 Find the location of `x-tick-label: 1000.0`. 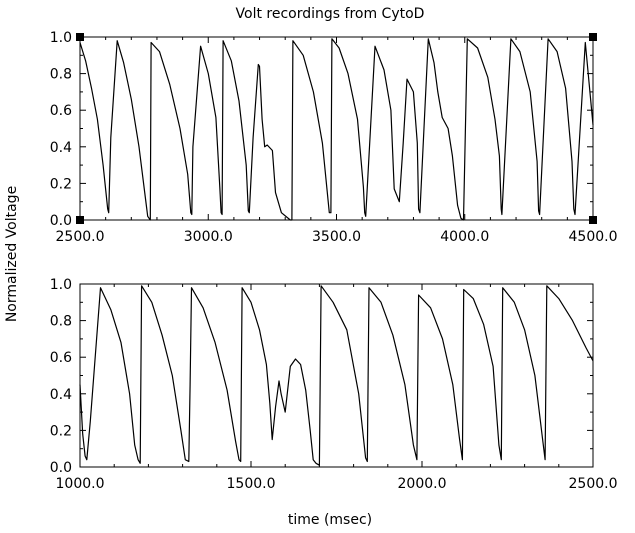

x-tick-label: 1000.0 is located at coordinates (80, 484).